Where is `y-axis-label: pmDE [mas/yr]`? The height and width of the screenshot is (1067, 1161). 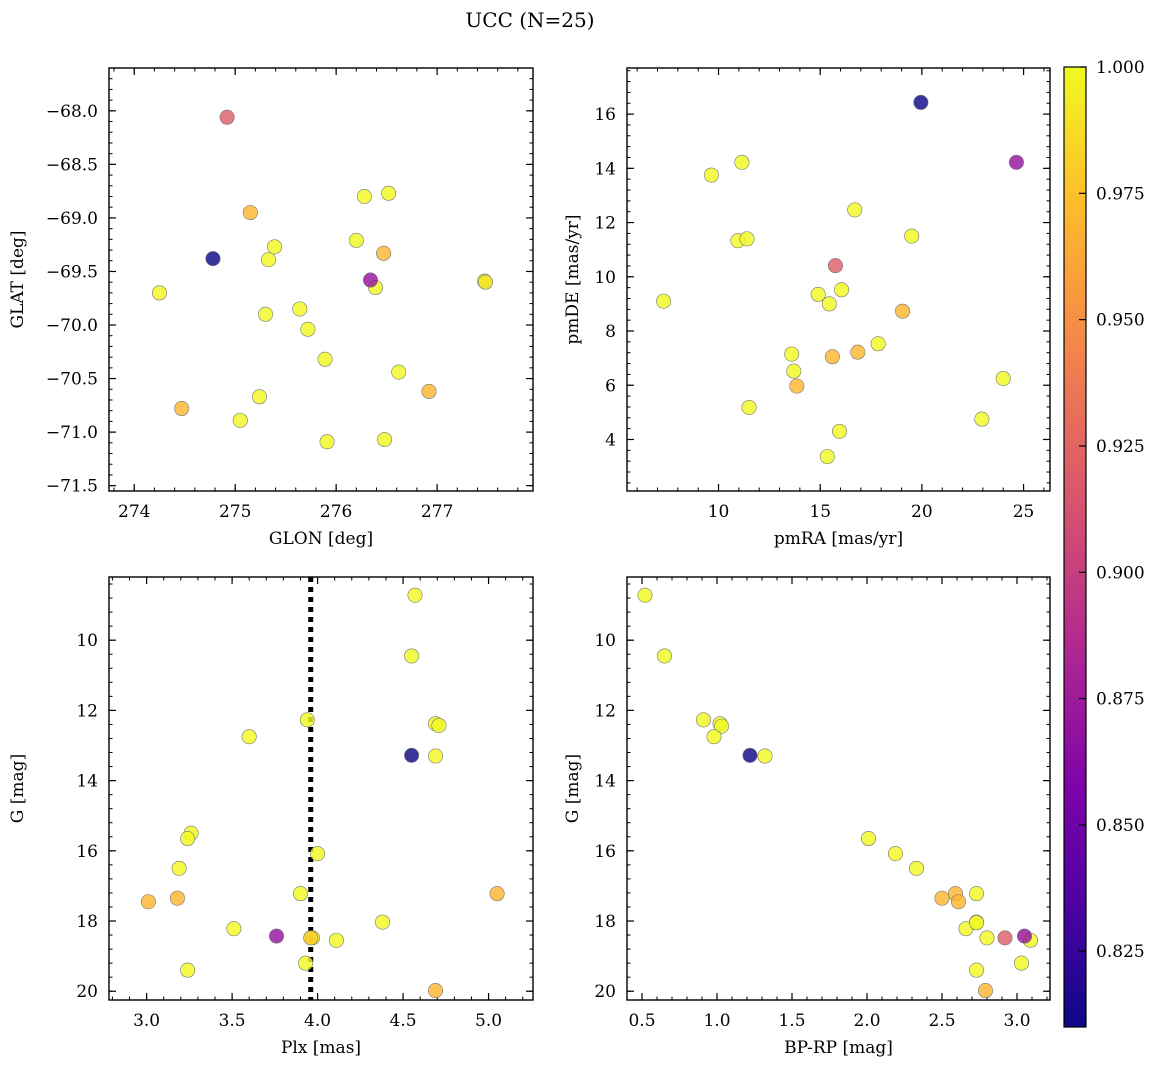 y-axis-label: pmDE [mas/yr] is located at coordinates (573, 279).